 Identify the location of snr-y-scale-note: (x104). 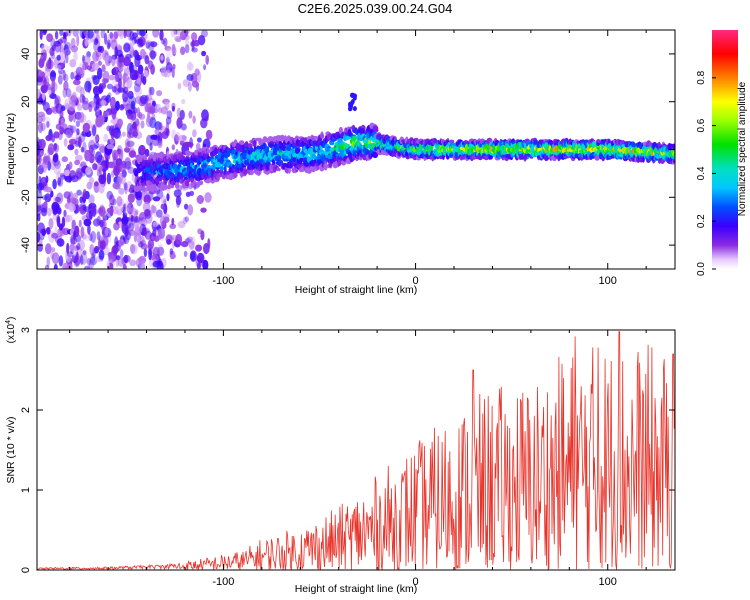
(11, 330).